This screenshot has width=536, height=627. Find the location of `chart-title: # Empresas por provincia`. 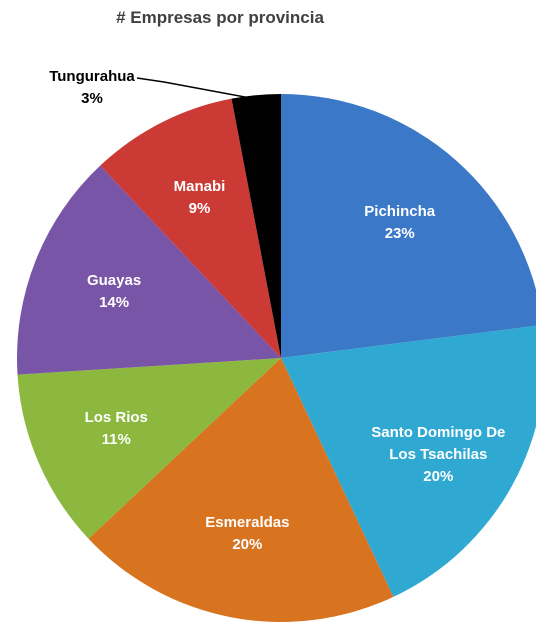

chart-title: # Empresas por provincia is located at coordinates (220, 17).